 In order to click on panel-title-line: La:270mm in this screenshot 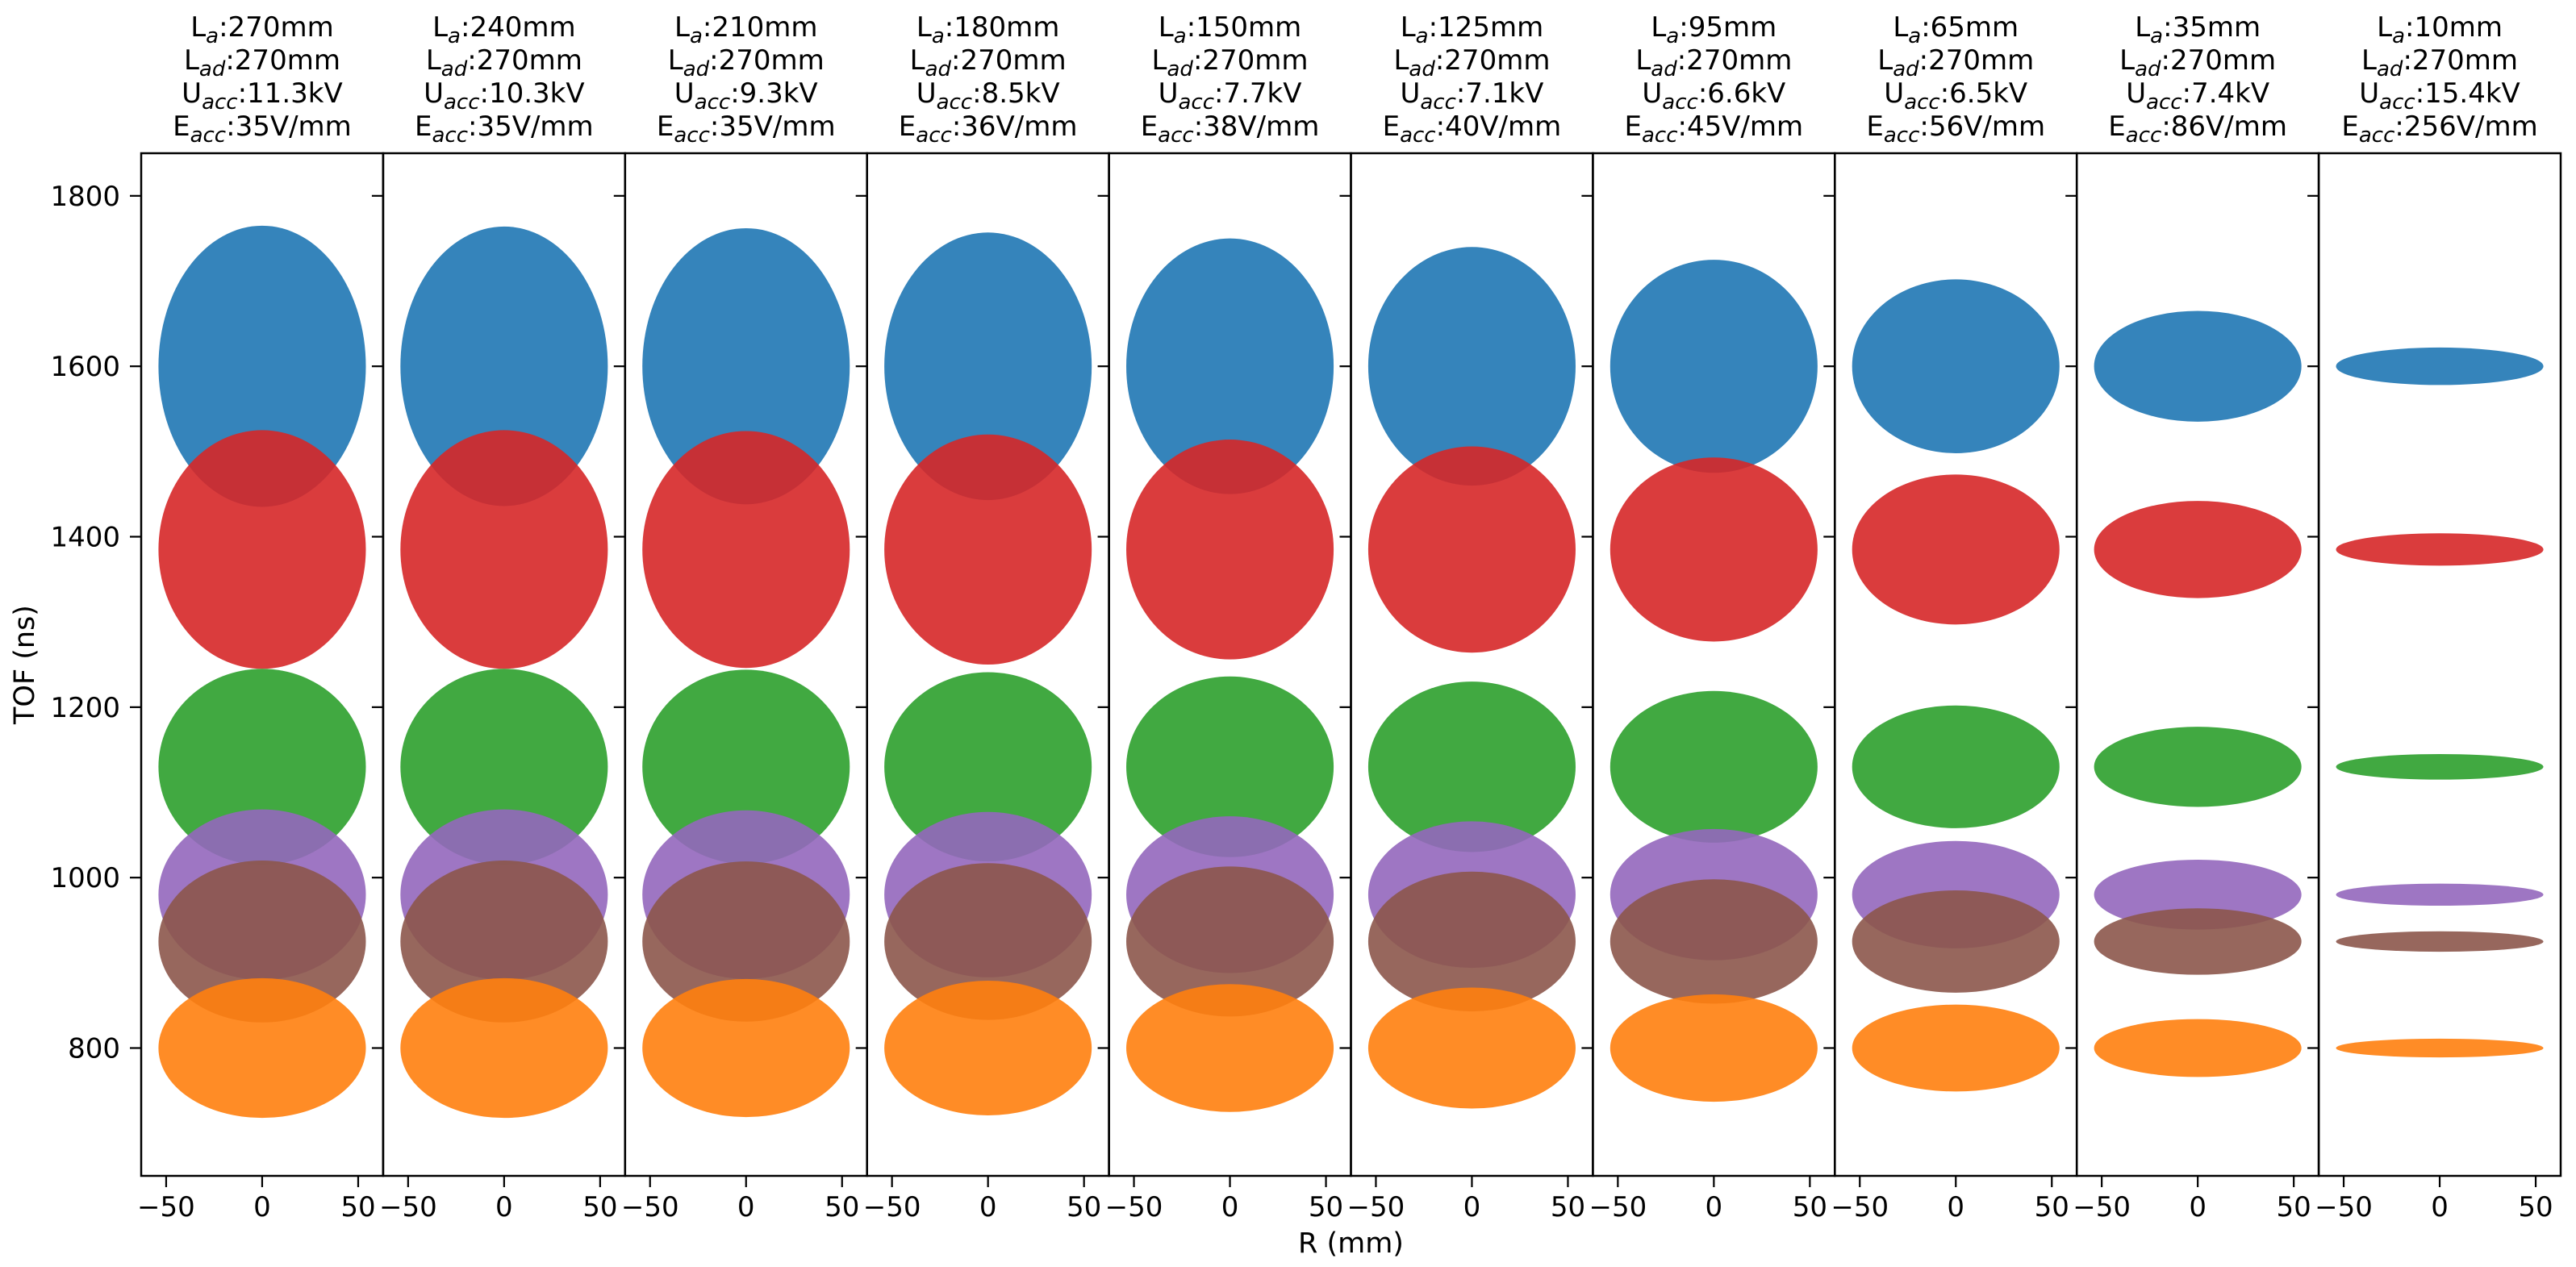, I will do `click(261, 29)`.